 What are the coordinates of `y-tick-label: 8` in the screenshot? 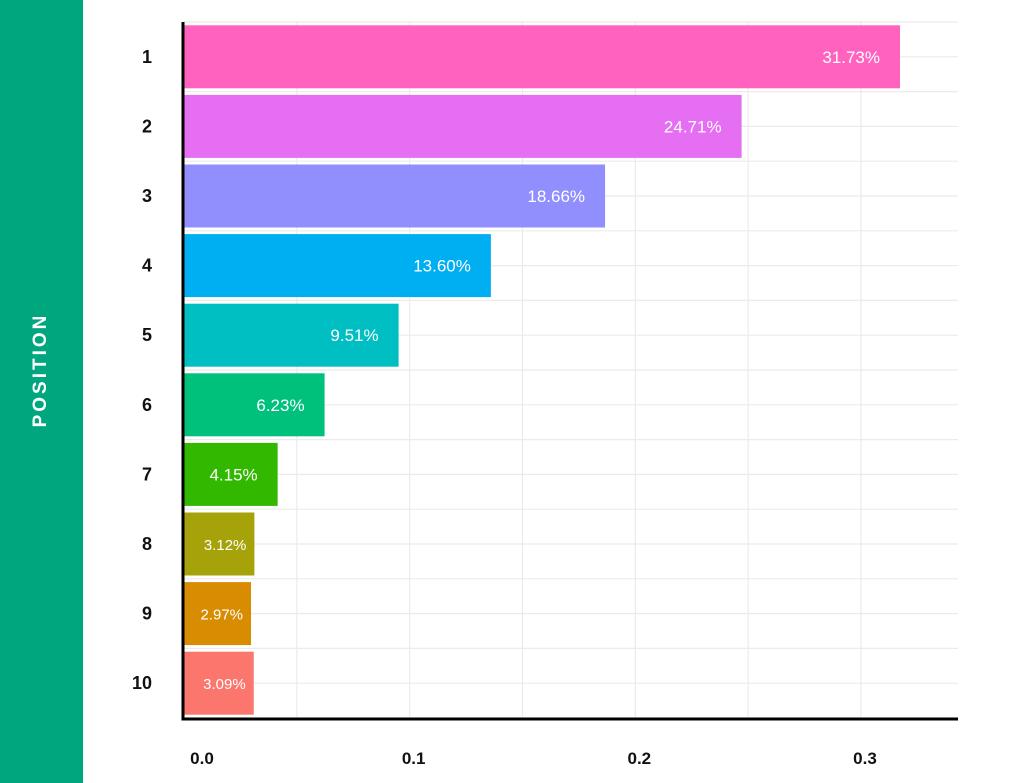 It's located at (147, 544).